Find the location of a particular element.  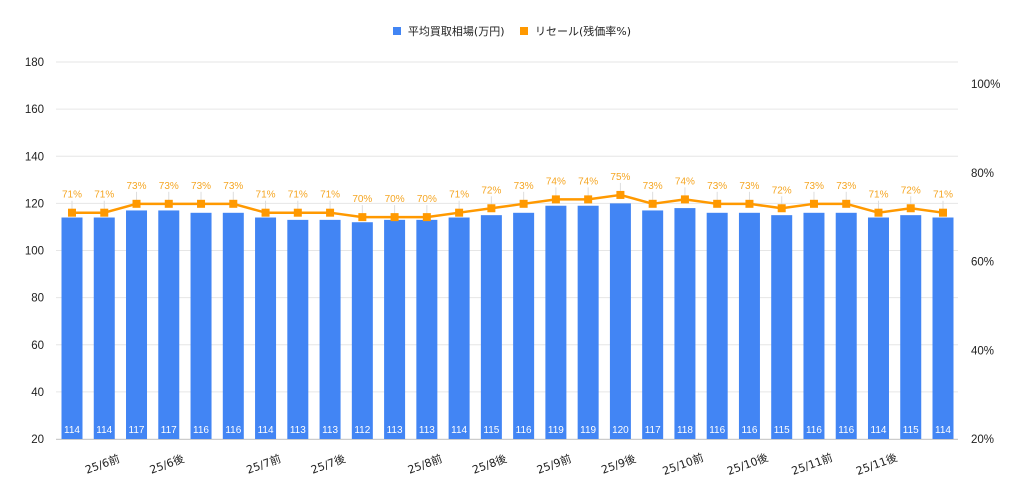

left-axis-tick-label: 120 is located at coordinates (34, 204).